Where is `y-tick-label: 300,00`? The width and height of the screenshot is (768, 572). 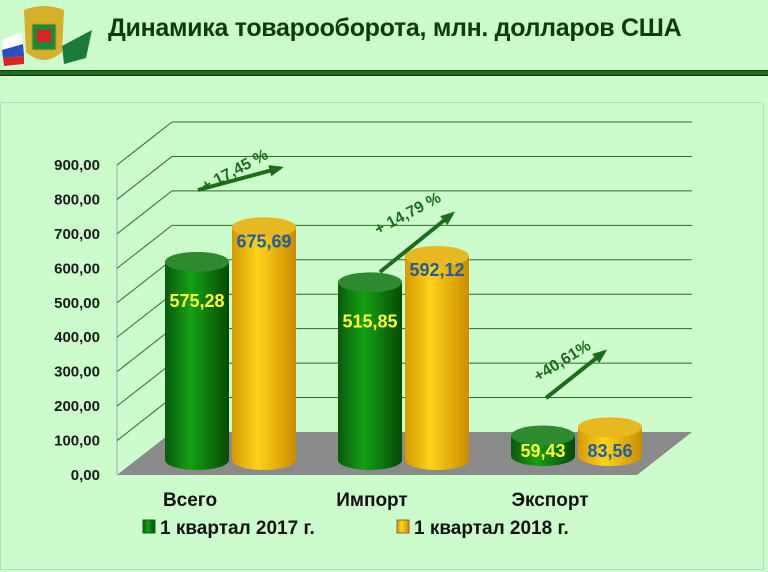 y-tick-label: 300,00 is located at coordinates (77, 372).